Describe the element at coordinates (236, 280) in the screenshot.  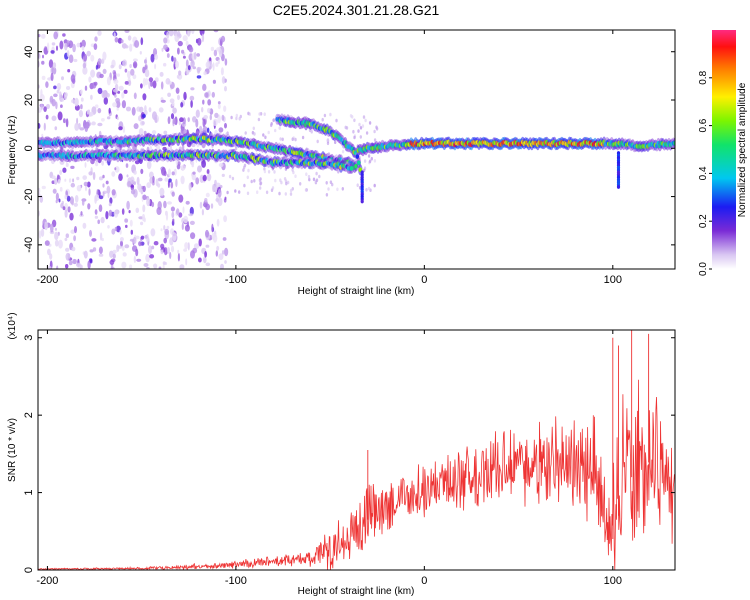
I see `x-tick-label: -100` at that location.